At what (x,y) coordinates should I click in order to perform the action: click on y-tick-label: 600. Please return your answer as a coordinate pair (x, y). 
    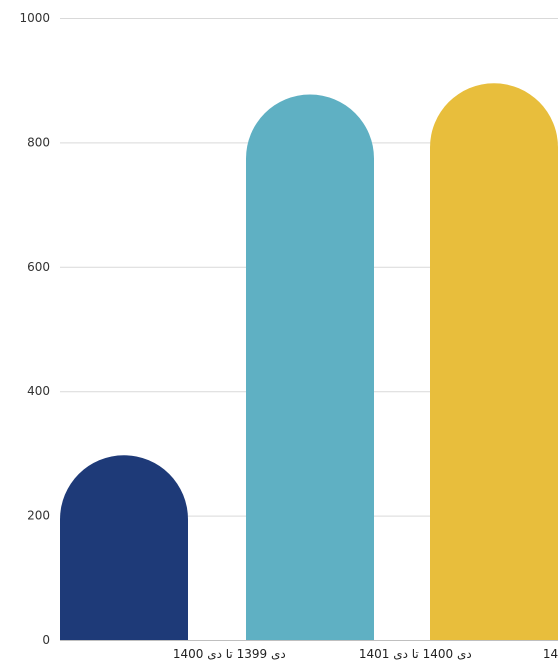
    Looking at the image, I should click on (38, 267).